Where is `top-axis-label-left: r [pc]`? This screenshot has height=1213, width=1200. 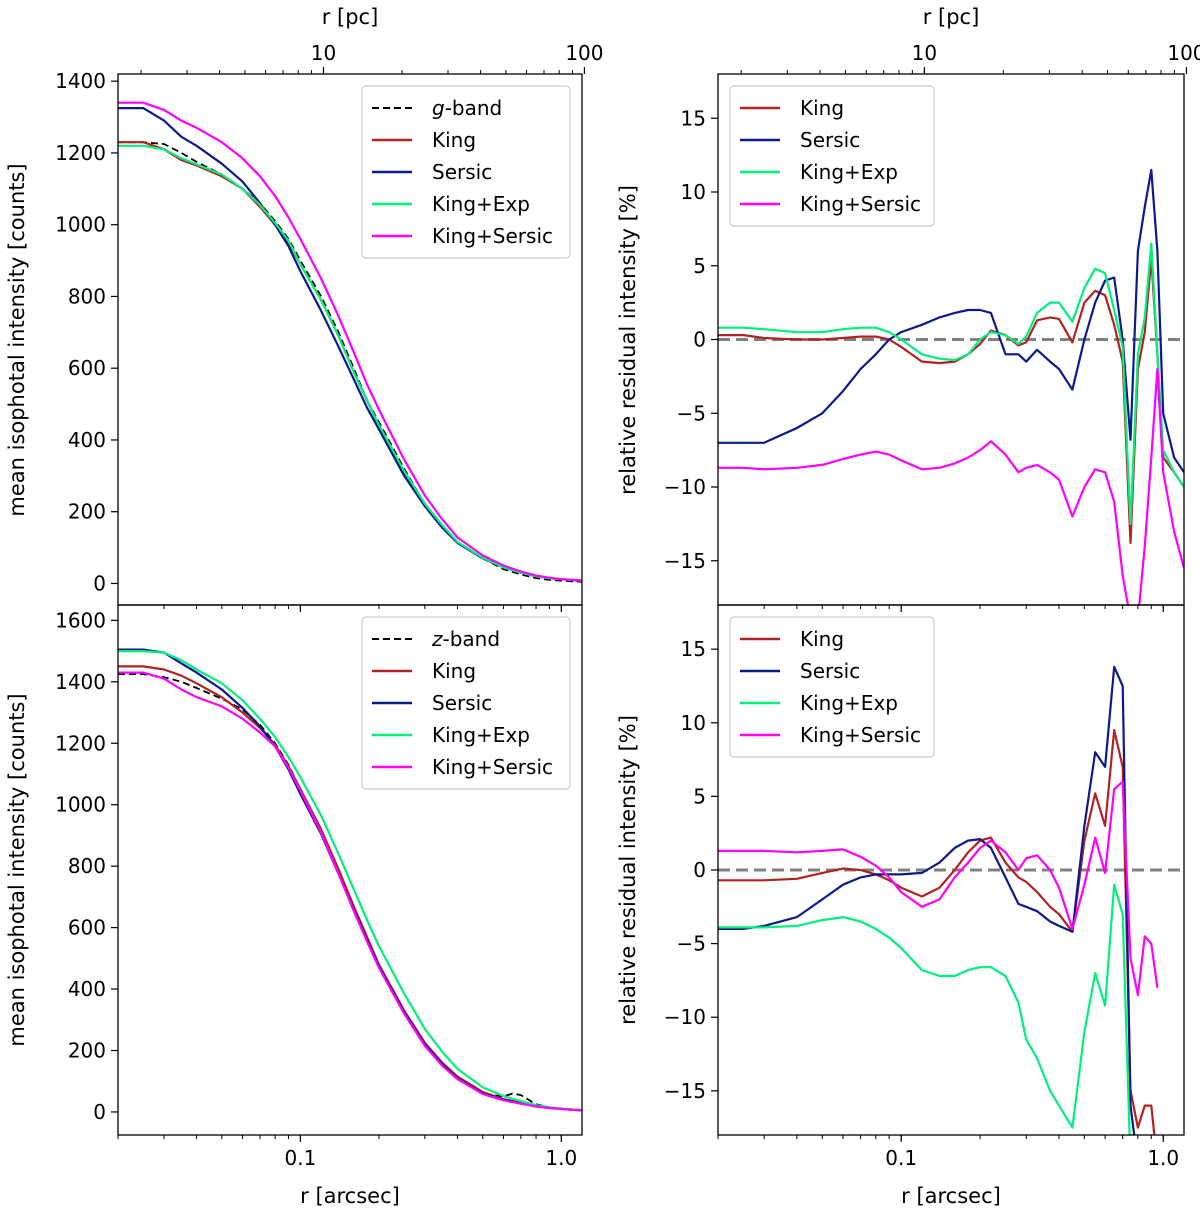
top-axis-label-left: r [pc] is located at coordinates (350, 17).